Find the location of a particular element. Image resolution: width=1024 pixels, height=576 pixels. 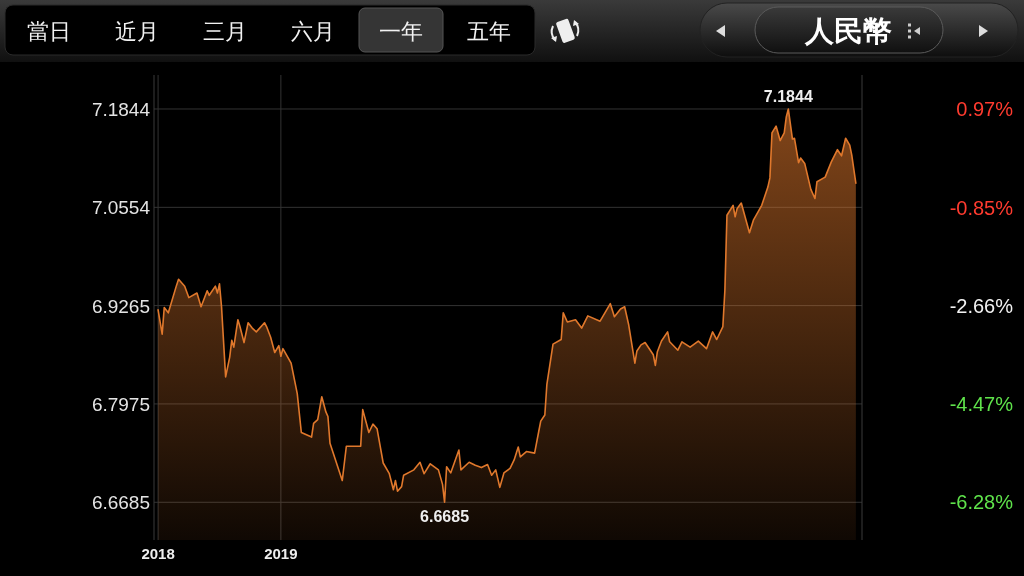

annotation: 6.6685 is located at coordinates (445, 517).